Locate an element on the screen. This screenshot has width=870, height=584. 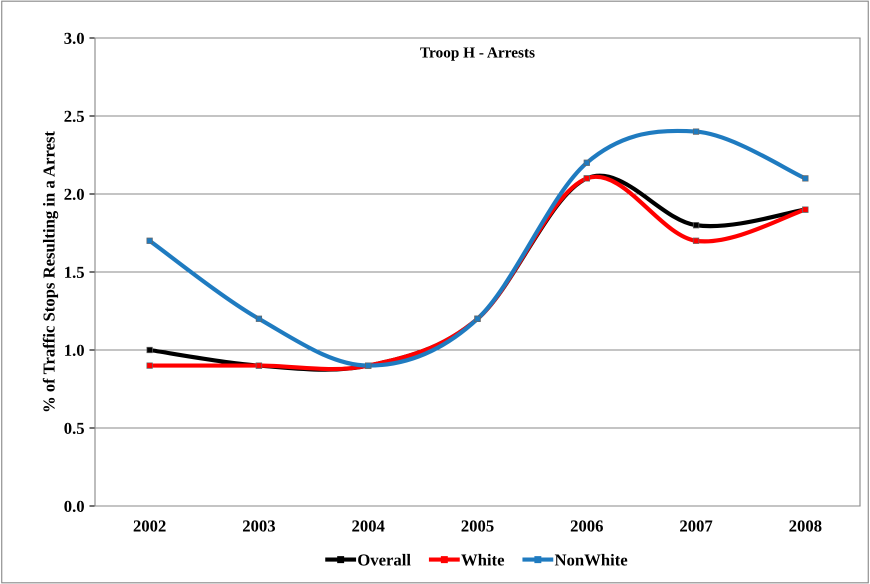
y-tick-label: 0.5 is located at coordinates (74, 428).